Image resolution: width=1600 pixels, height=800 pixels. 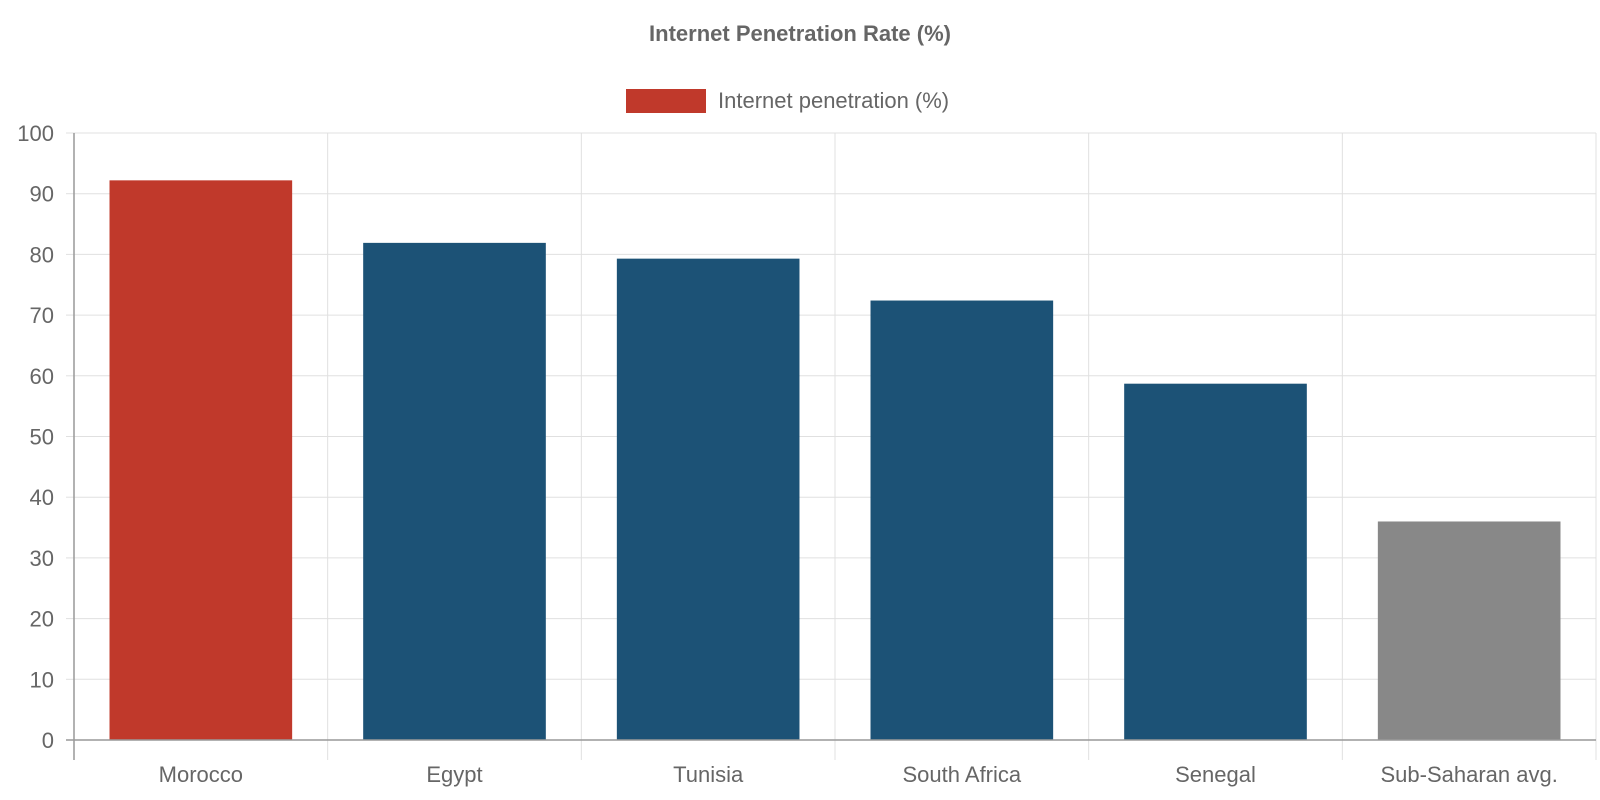 What do you see at coordinates (42, 315) in the screenshot?
I see `y-tick-label: 70` at bounding box center [42, 315].